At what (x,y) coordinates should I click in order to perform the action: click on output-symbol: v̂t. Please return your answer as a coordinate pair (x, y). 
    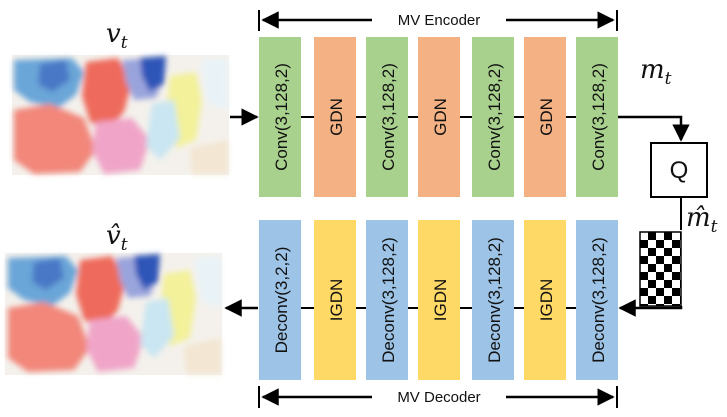
    Looking at the image, I should click on (117, 238).